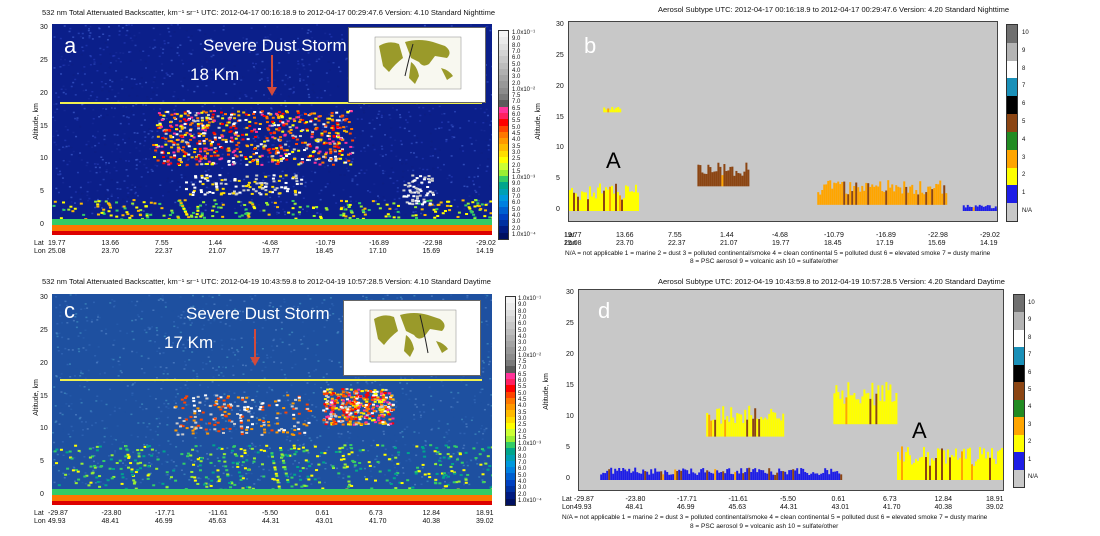 This screenshot has width=1100, height=536. Describe the element at coordinates (272, 230) in the screenshot. I see `panel-a-ground-return` at that location.